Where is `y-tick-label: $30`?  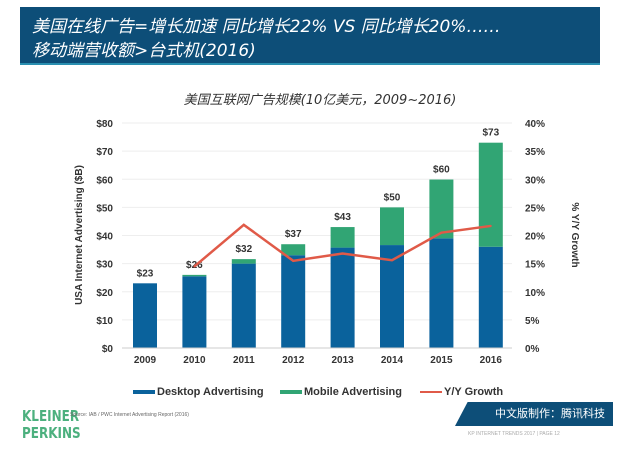
y-tick-label: $30 is located at coordinates (104, 265).